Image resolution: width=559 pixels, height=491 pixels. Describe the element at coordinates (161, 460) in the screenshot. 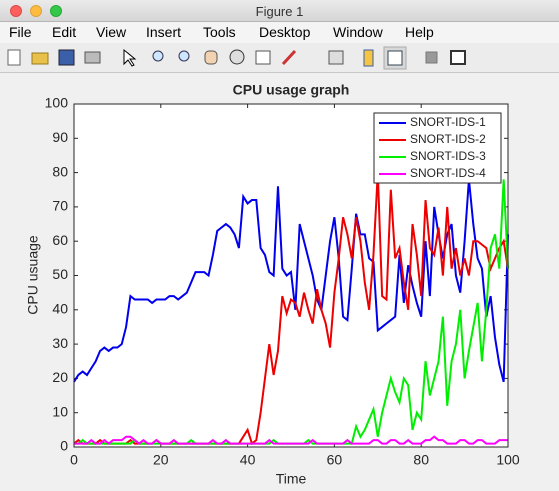

I see `x-tick-label: 20` at that location.